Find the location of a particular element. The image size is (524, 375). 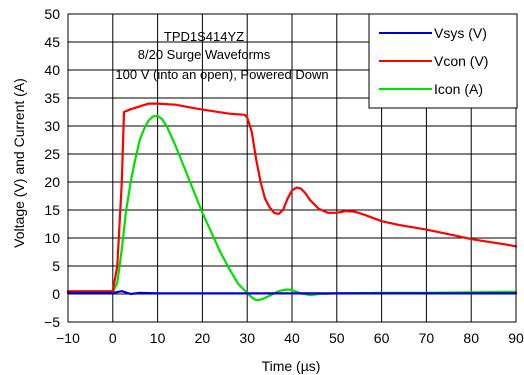

x-tick-label: 0 is located at coordinates (113, 338).